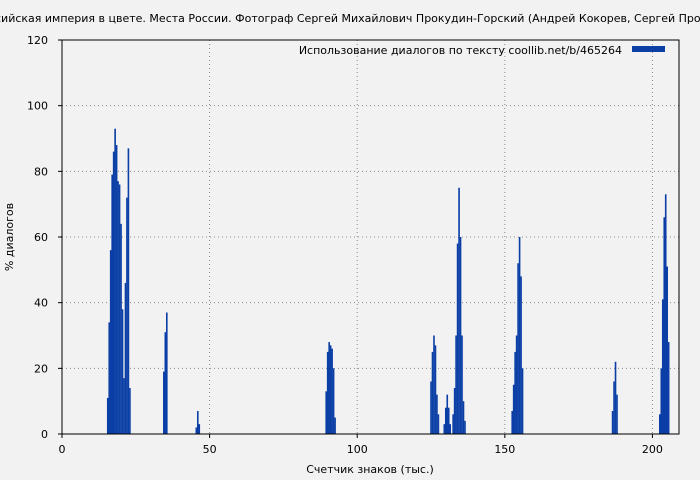 The width and height of the screenshot is (700, 480). What do you see at coordinates (648, 49) in the screenshot?
I see `legend-swatch` at bounding box center [648, 49].